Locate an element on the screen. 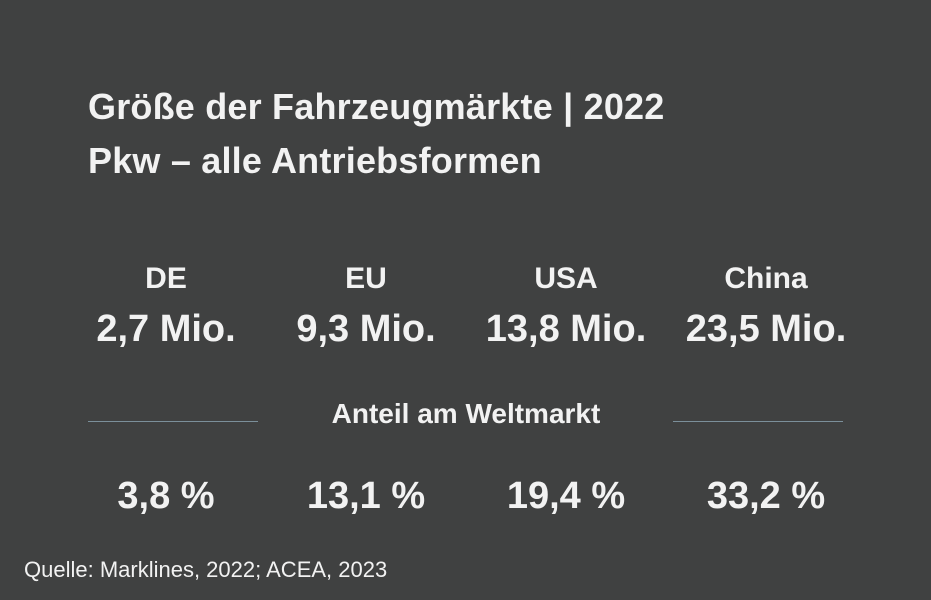  volume-value-eu: 9,3 Mio. is located at coordinates (366, 329).